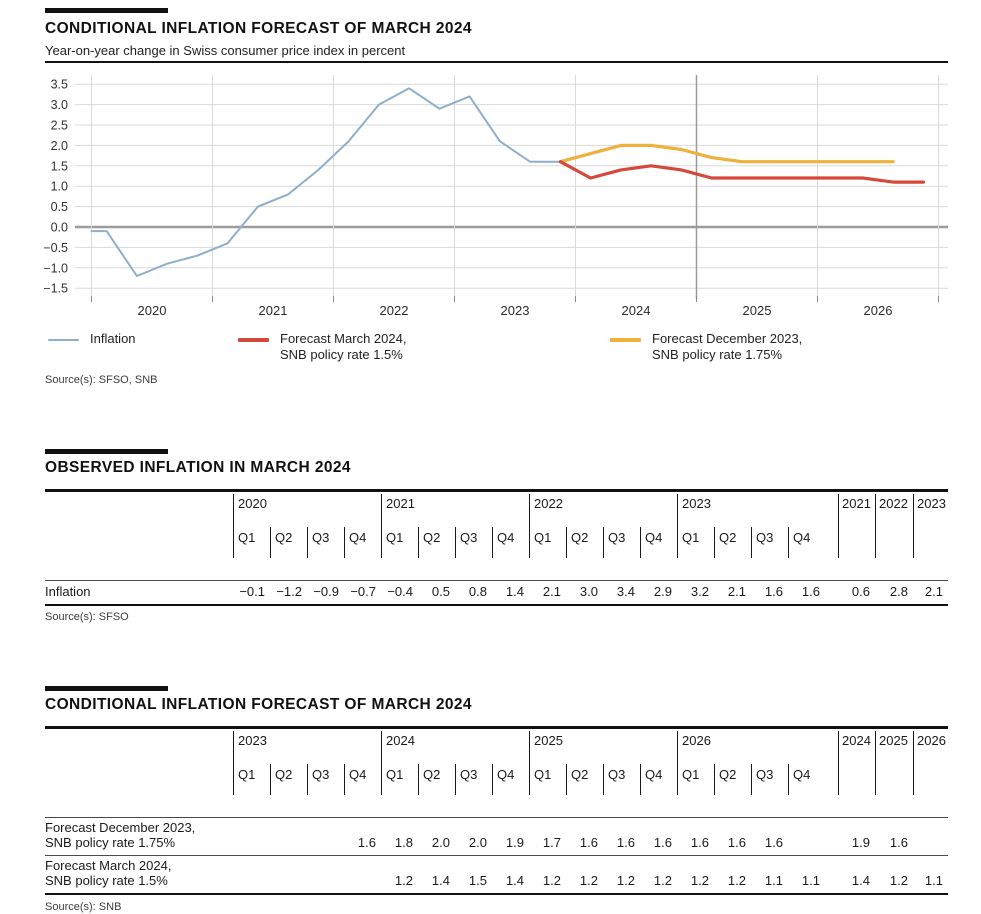  Describe the element at coordinates (496, 727) in the screenshot. I see `table-top-rule` at that location.